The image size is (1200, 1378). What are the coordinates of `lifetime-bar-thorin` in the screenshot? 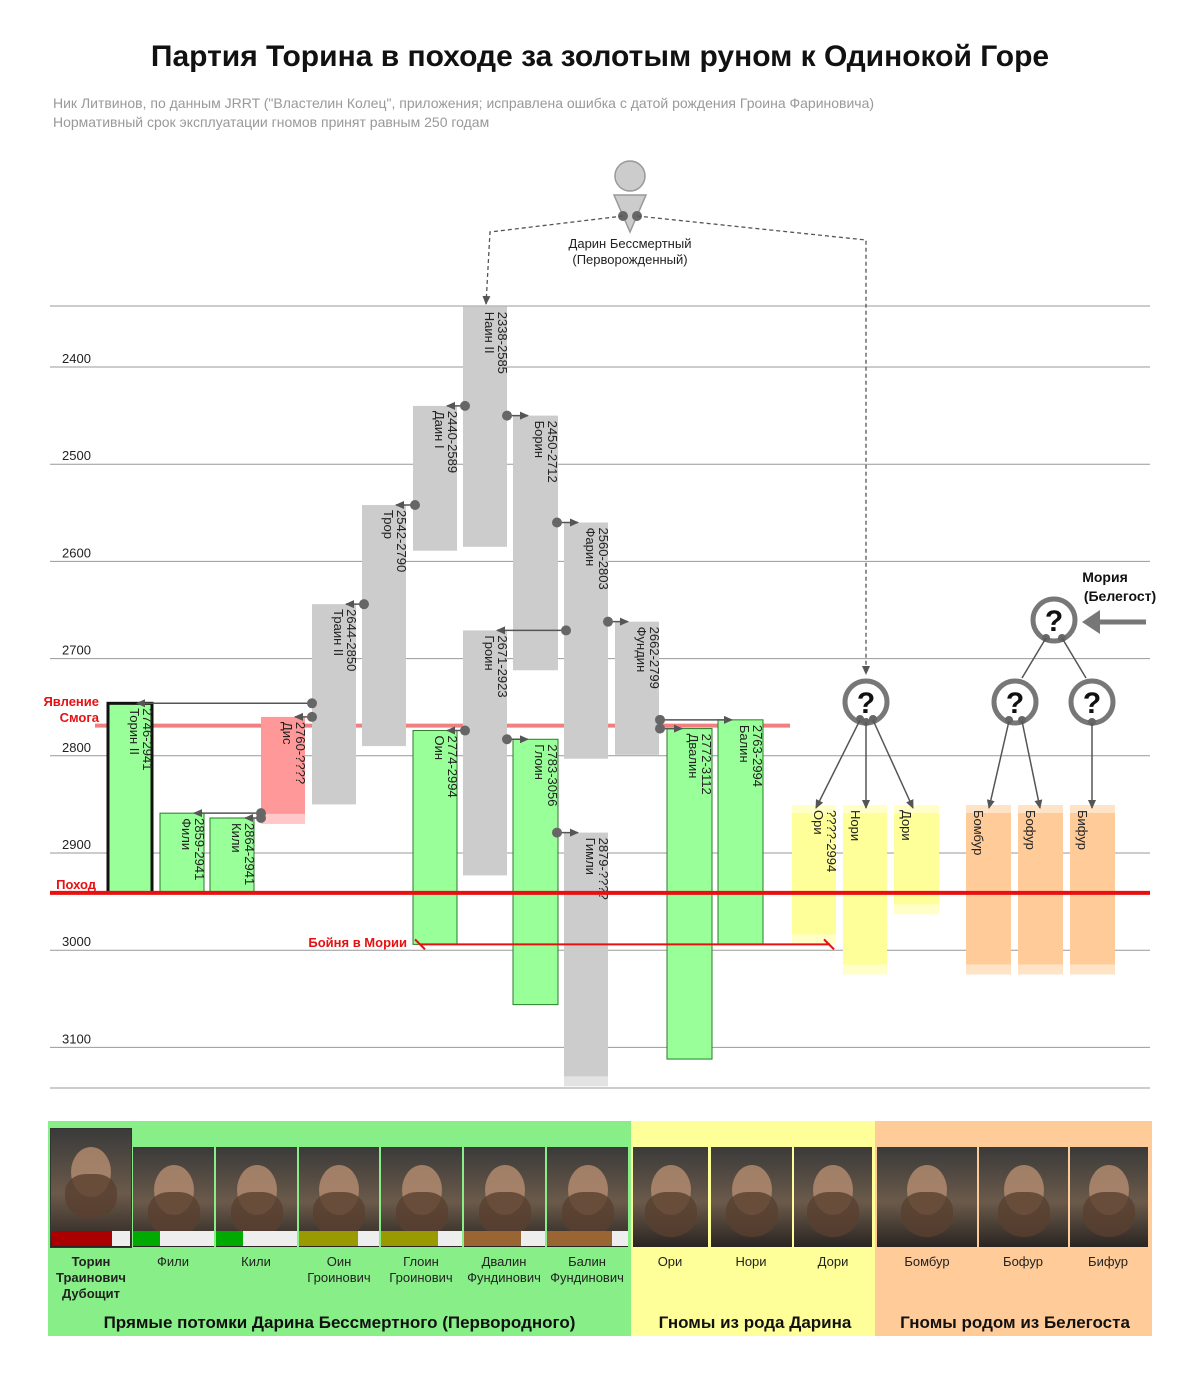 It's located at (91, 1238).